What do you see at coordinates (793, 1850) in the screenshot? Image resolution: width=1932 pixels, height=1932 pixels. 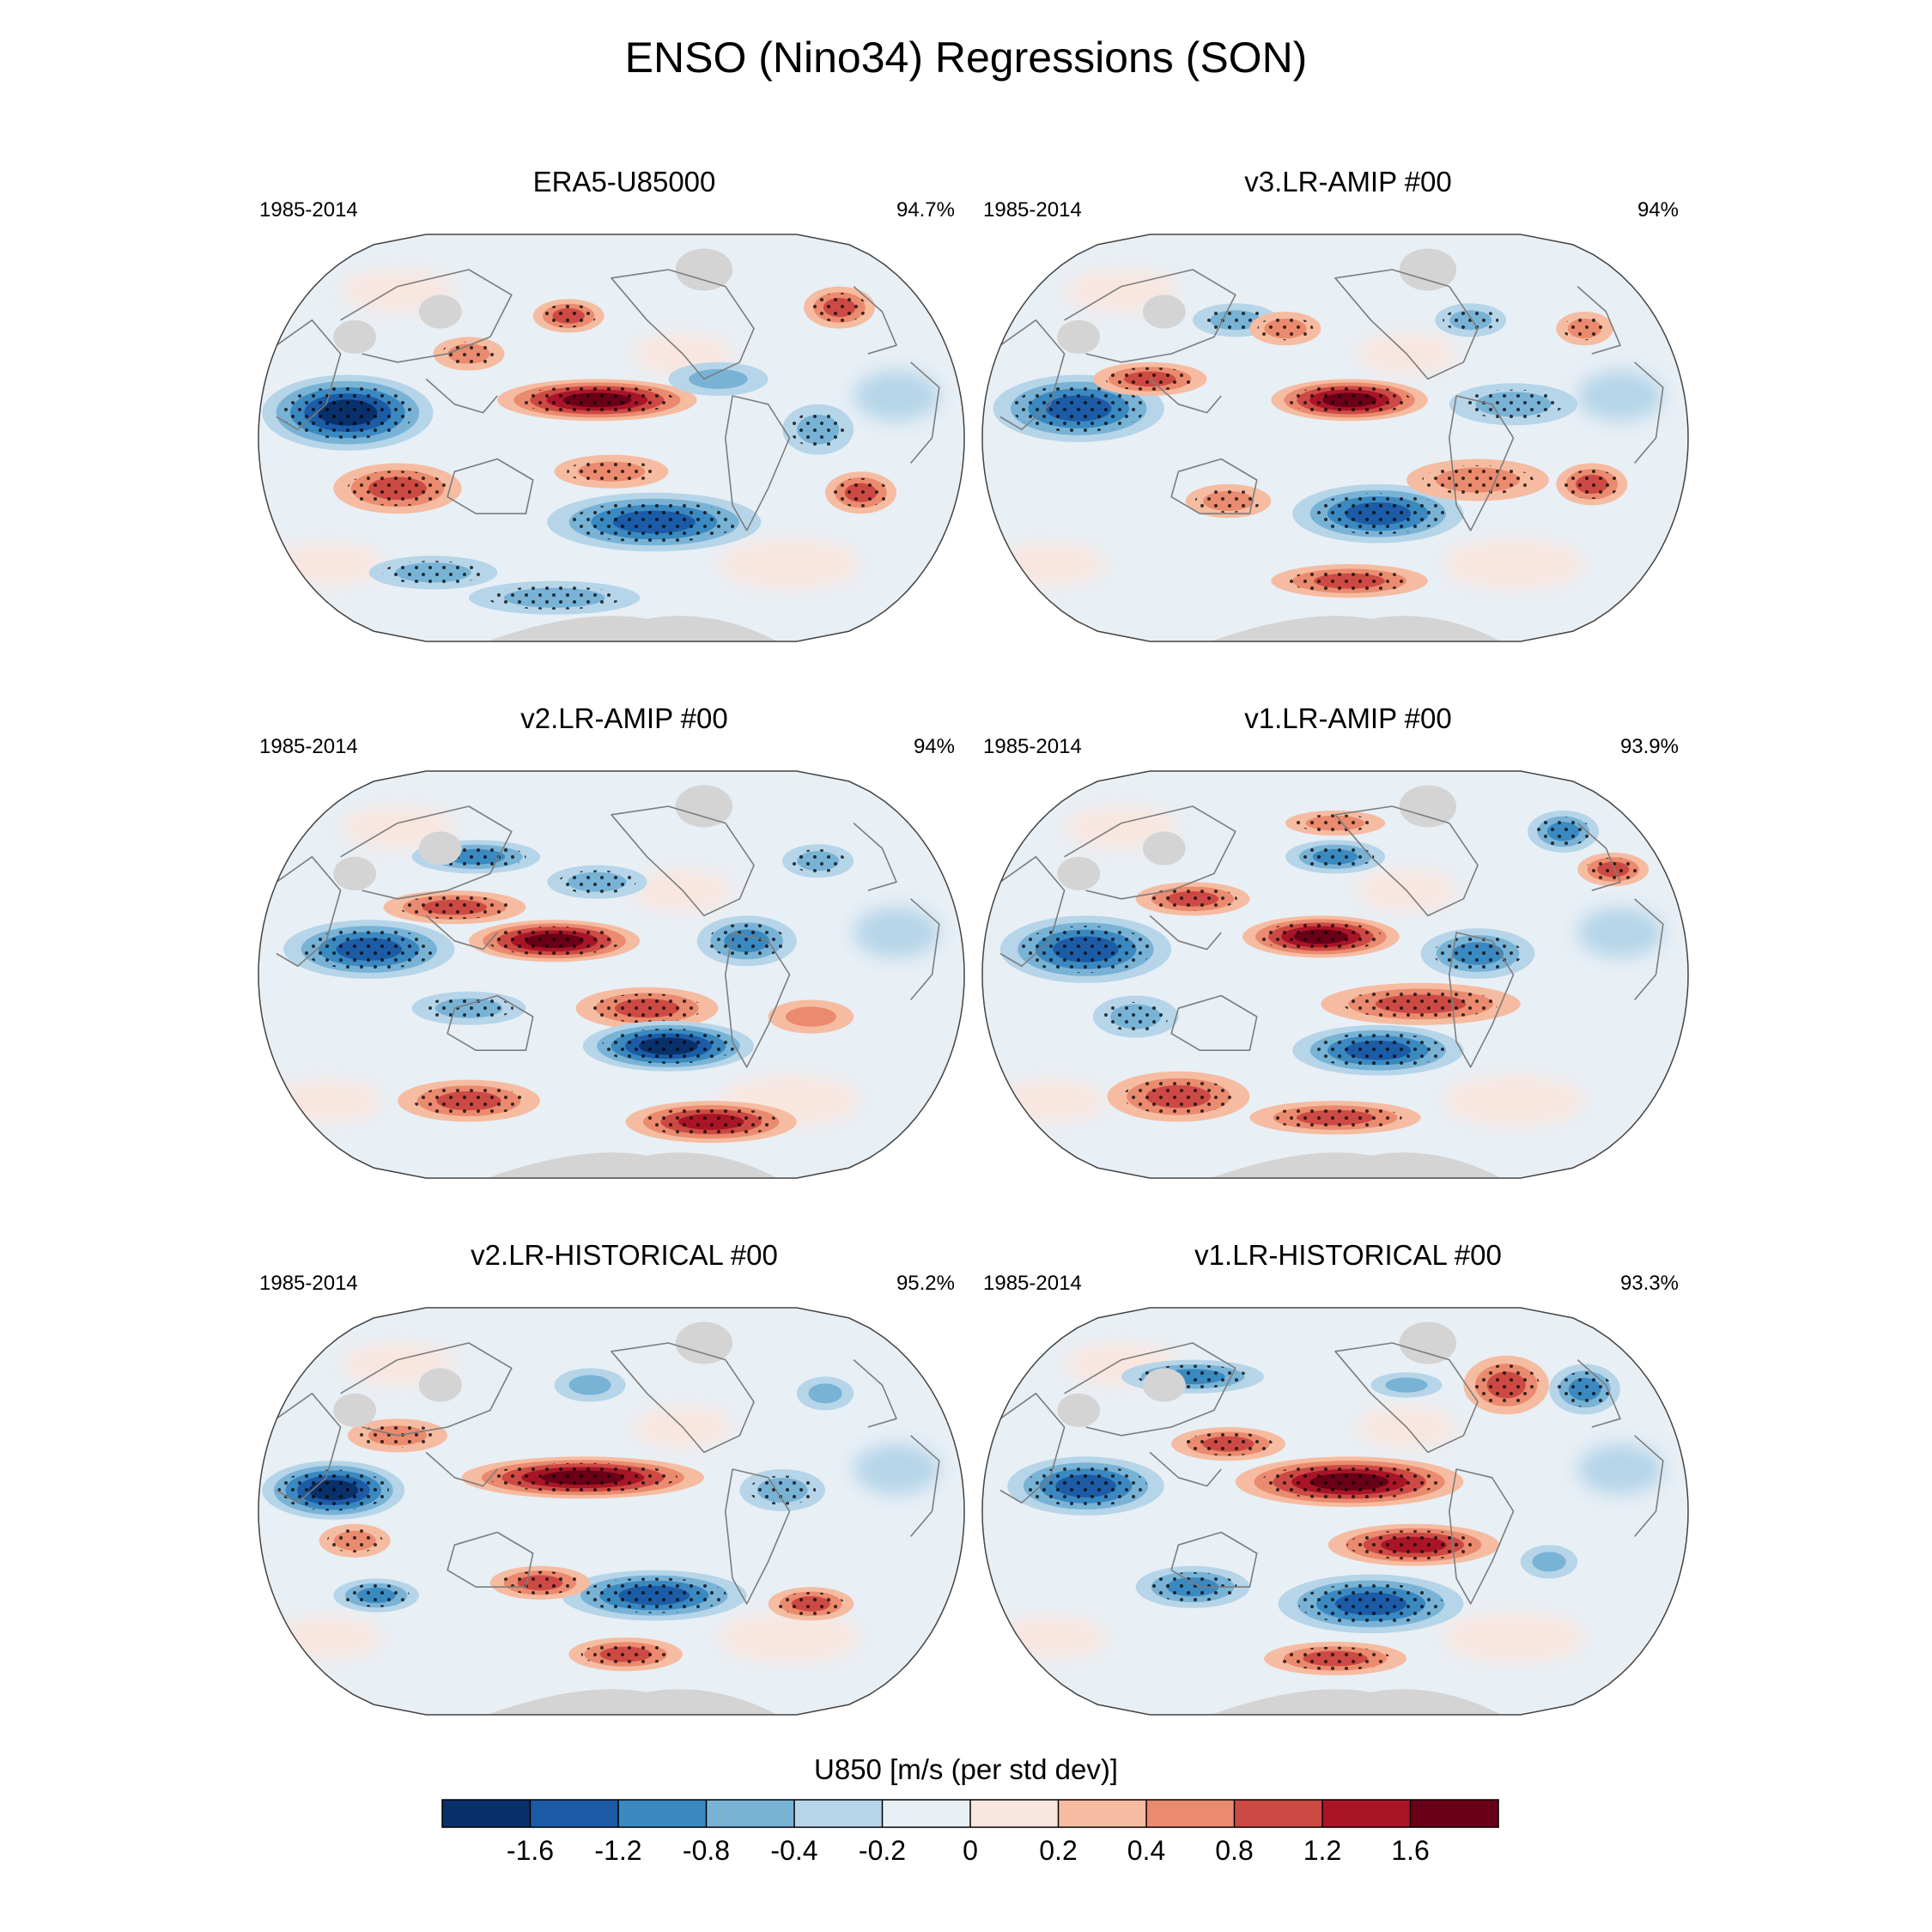 I see `colorbar-tick-label: -0.4` at bounding box center [793, 1850].